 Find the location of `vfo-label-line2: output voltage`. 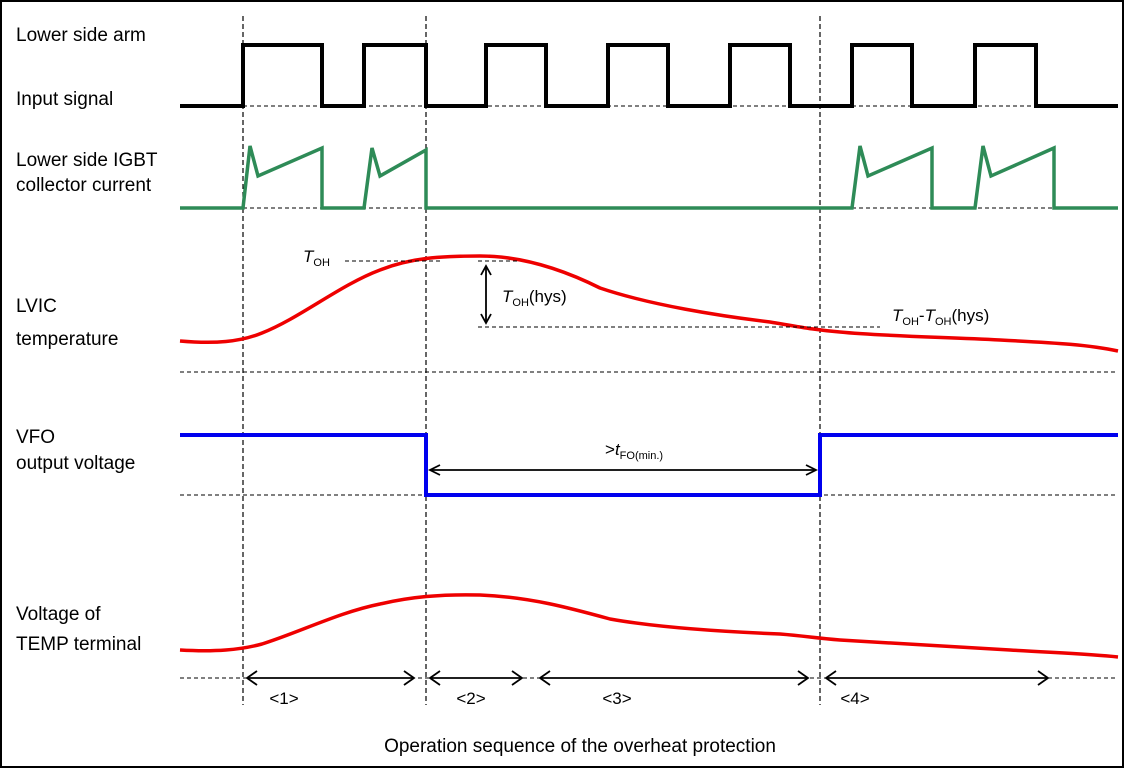

vfo-label-line2: output voltage is located at coordinates (75, 463).